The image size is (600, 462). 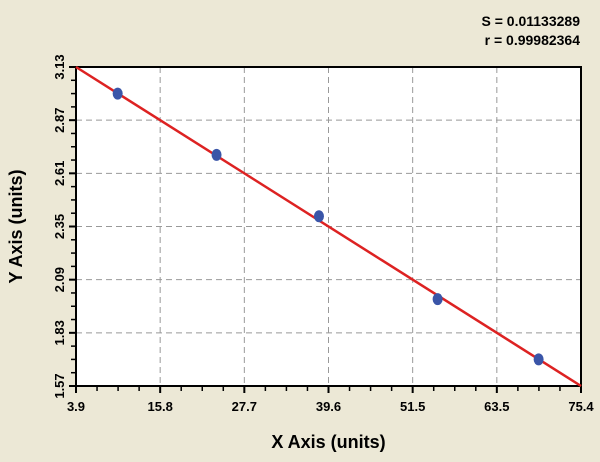 I want to click on x-tick-label: 63.5, so click(x=496, y=406).